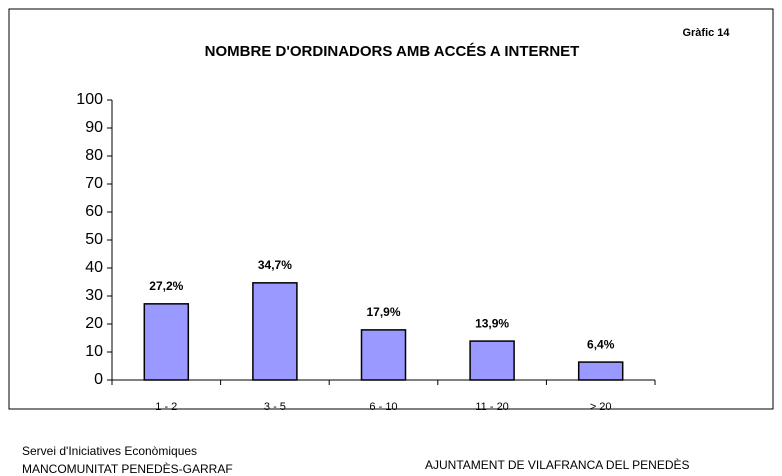 This screenshot has height=476, width=782. I want to click on y-tick-label: 40, so click(94, 267).